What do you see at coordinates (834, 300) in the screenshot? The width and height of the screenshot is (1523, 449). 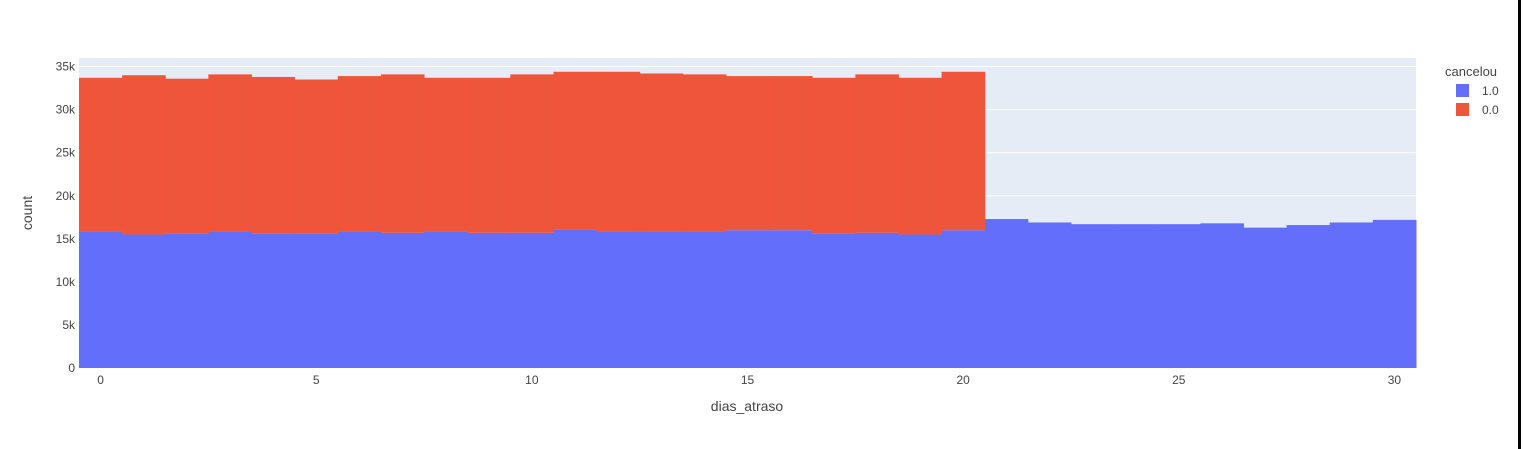 I see `bar-1.0-x17` at bounding box center [834, 300].